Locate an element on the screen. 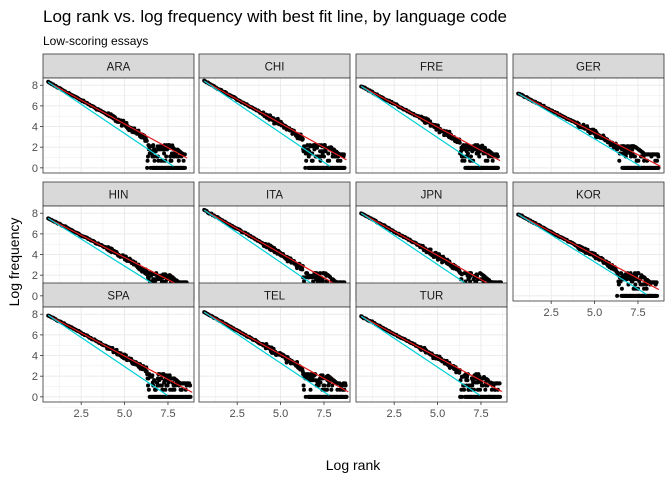 This screenshot has width=672, height=480. facet-ara: ARA 0 2 4 6 8 is located at coordinates (113, 116).